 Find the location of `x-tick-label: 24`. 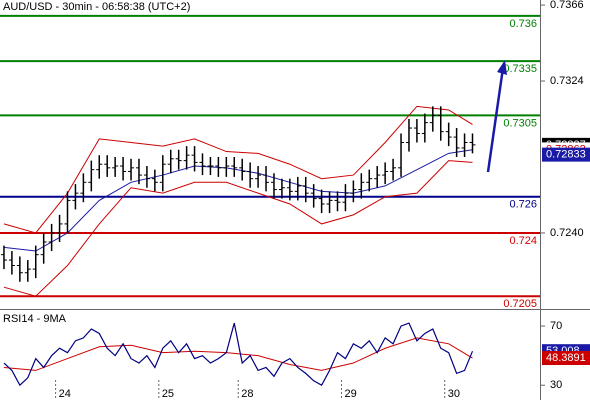

x-tick-label: 24 is located at coordinates (65, 394).